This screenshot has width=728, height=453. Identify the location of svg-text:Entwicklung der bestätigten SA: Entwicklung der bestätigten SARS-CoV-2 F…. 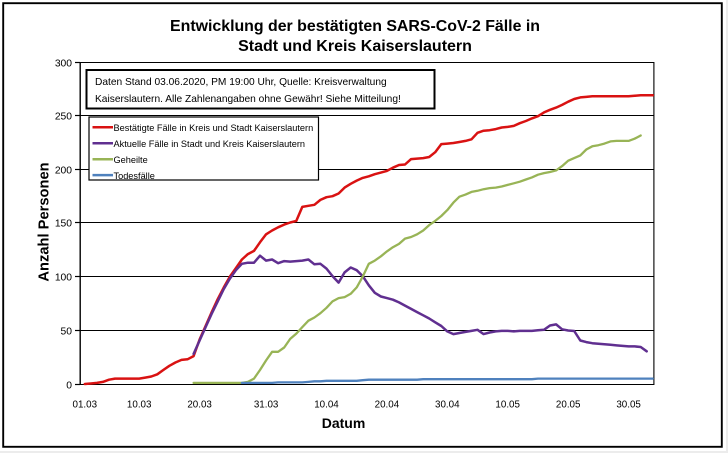
(355, 26).